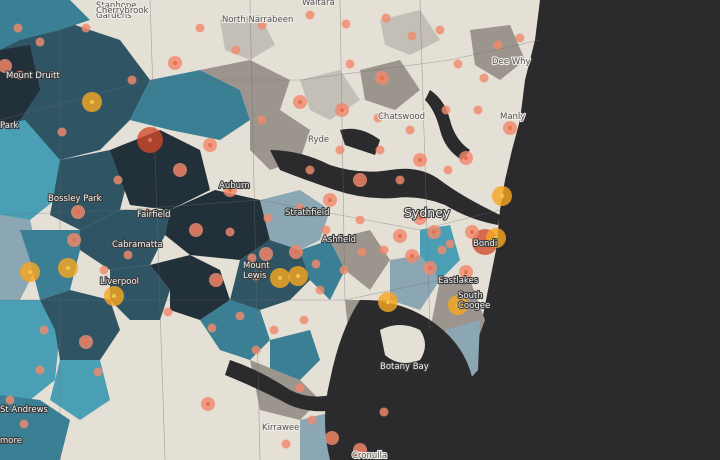 Image resolution: width=720 pixels, height=460 pixels. What do you see at coordinates (512, 117) in the screenshot?
I see `place-label: Manly` at bounding box center [512, 117].